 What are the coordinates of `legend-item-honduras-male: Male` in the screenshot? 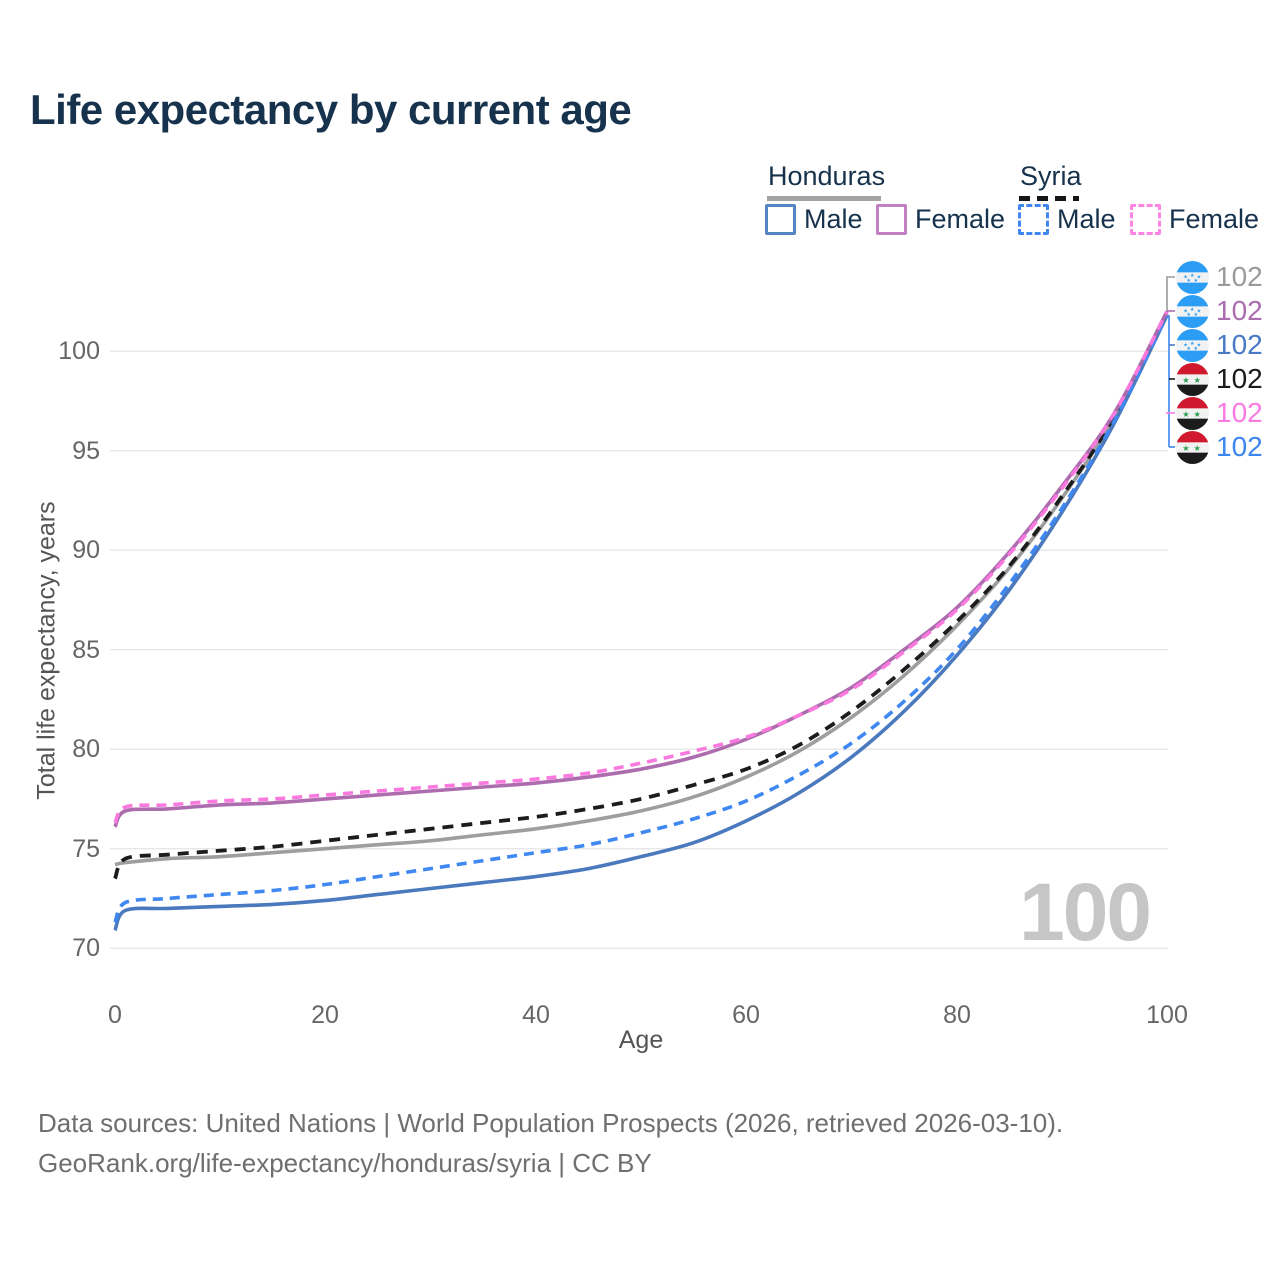 It's located at (814, 219).